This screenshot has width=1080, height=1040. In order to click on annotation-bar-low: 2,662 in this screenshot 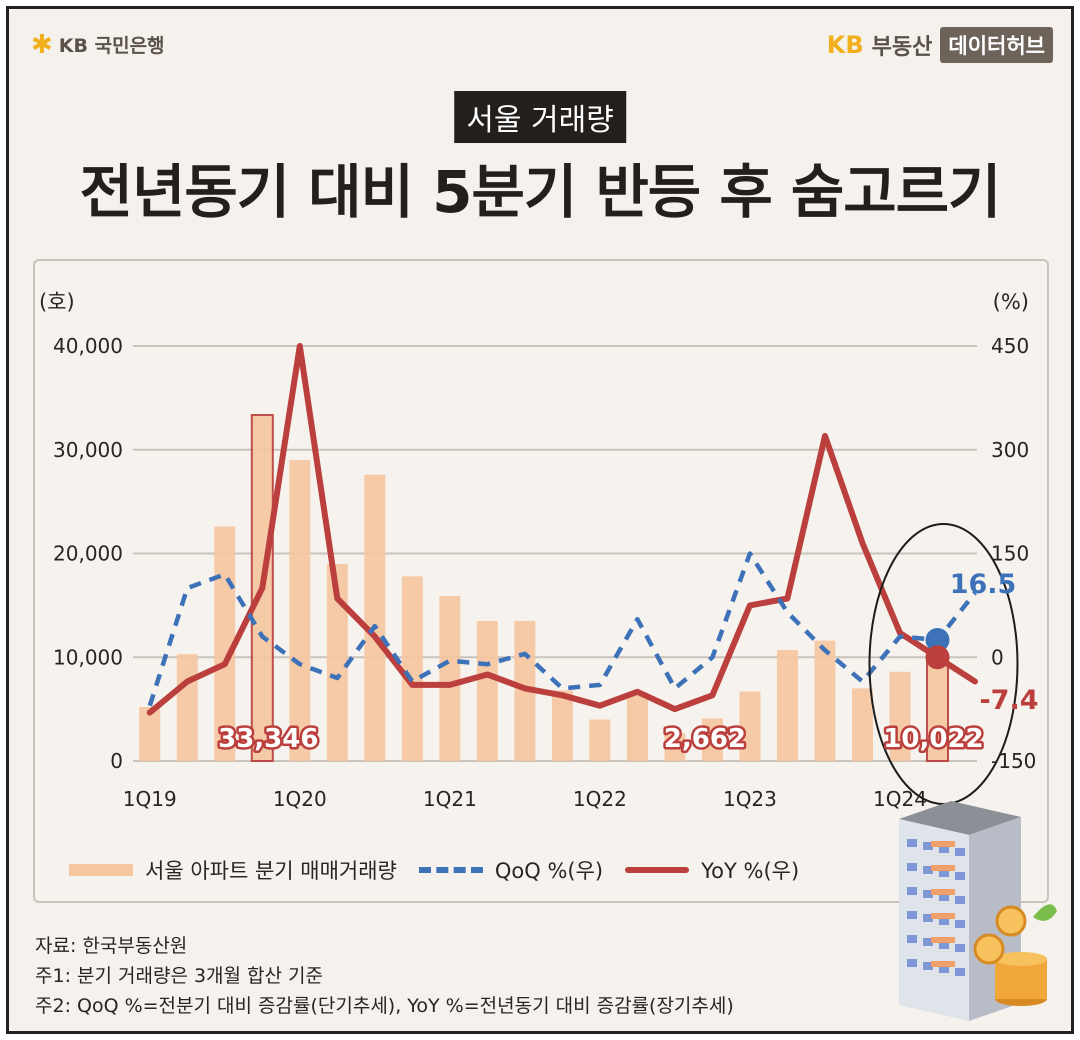, I will do `click(705, 739)`.